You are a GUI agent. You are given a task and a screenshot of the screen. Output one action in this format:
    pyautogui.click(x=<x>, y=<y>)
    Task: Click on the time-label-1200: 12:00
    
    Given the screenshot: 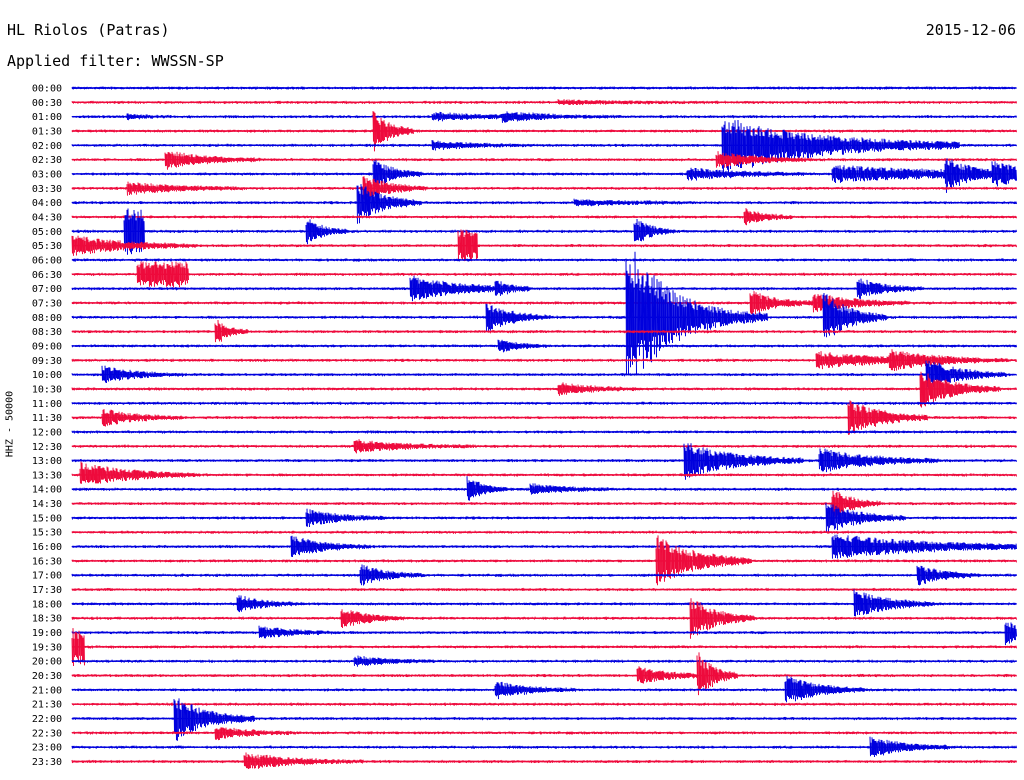 What is the action you would take?
    pyautogui.click(x=47, y=432)
    